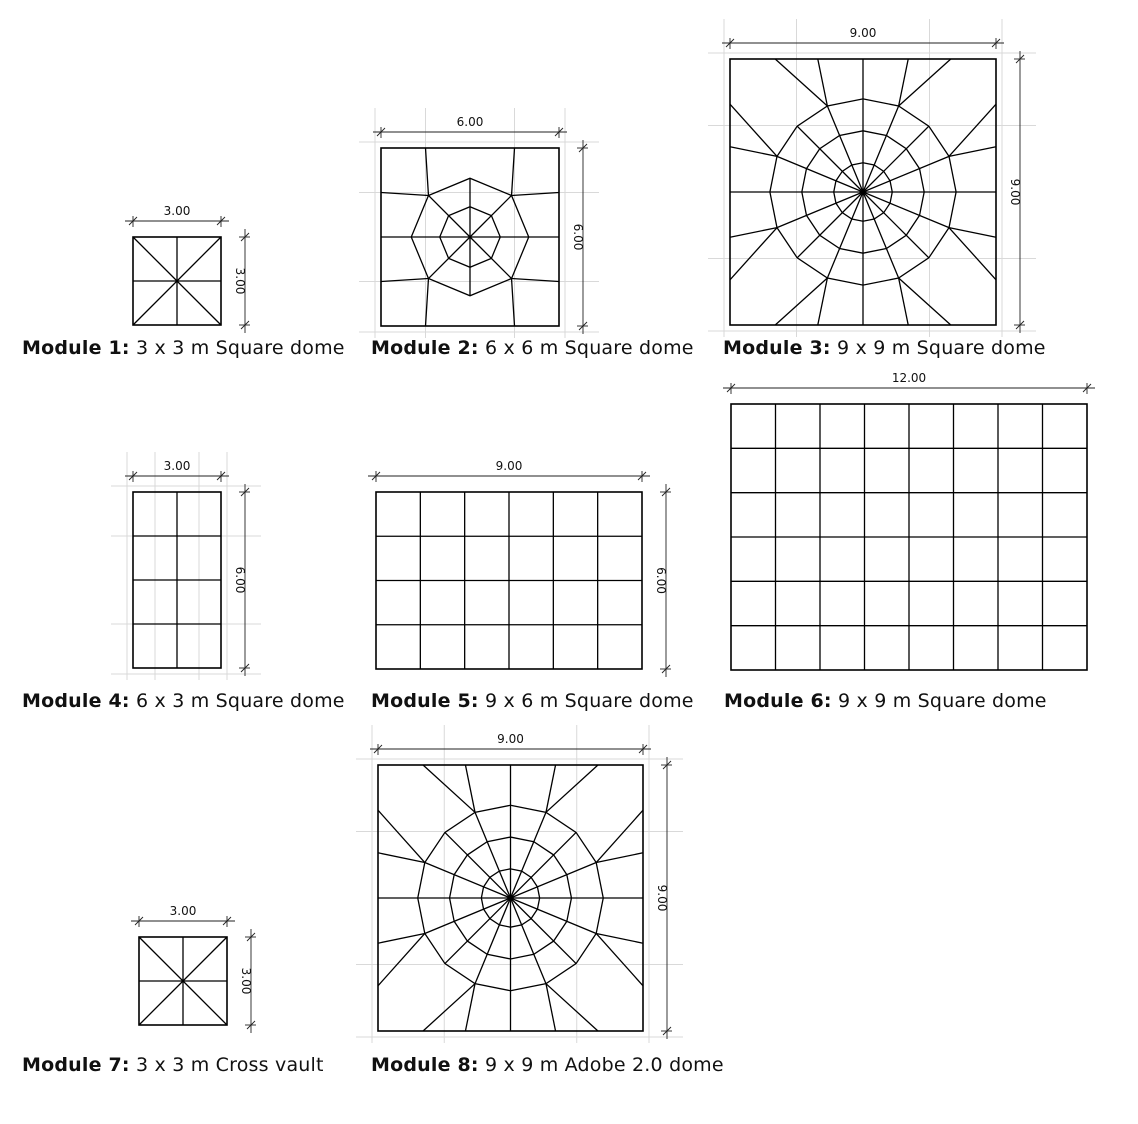  Describe the element at coordinates (909, 378) in the screenshot. I see `width-dimension-label: 12.00` at that location.